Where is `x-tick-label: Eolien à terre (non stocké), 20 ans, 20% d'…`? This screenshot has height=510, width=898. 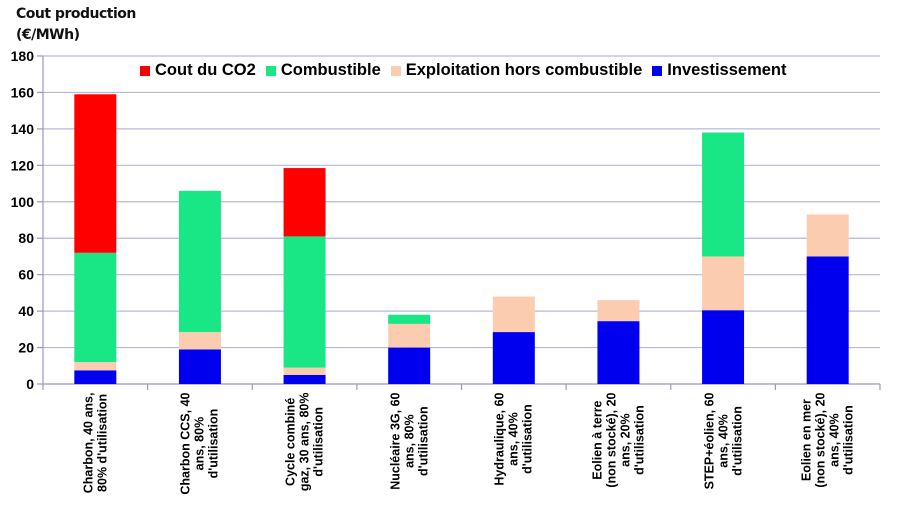 x-tick-label: Eolien à terre (non stocké), 20 ans, 20% d'… is located at coordinates (618, 440).